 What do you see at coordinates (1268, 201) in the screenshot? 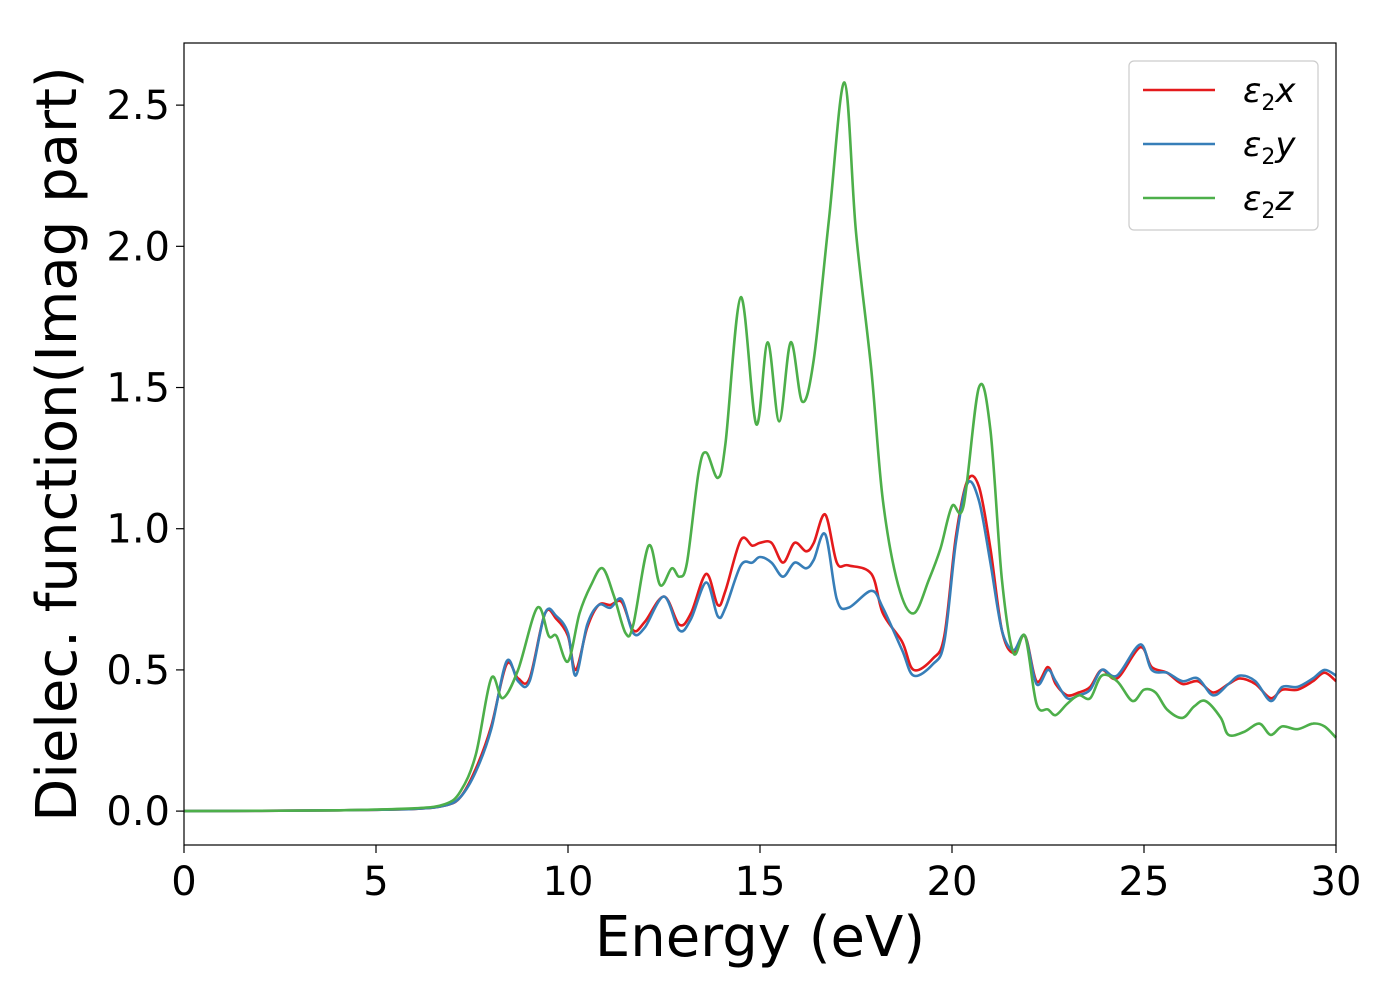
I see `legend-label-3: ε2z` at bounding box center [1268, 201].